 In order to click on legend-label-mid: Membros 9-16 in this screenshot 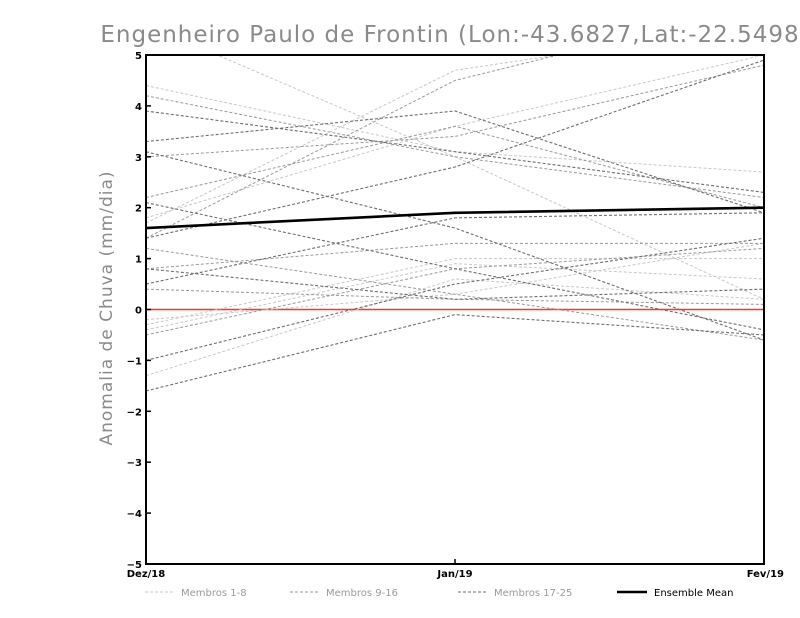, I will do `click(362, 593)`.